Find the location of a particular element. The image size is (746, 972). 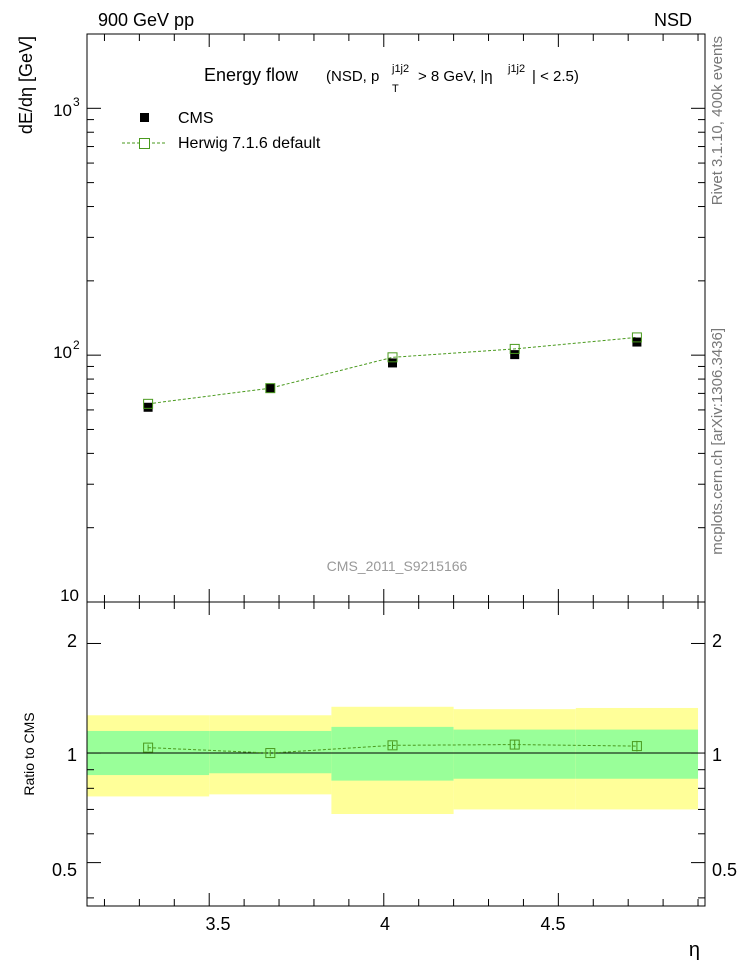

main-data-series is located at coordinates (392, 372).